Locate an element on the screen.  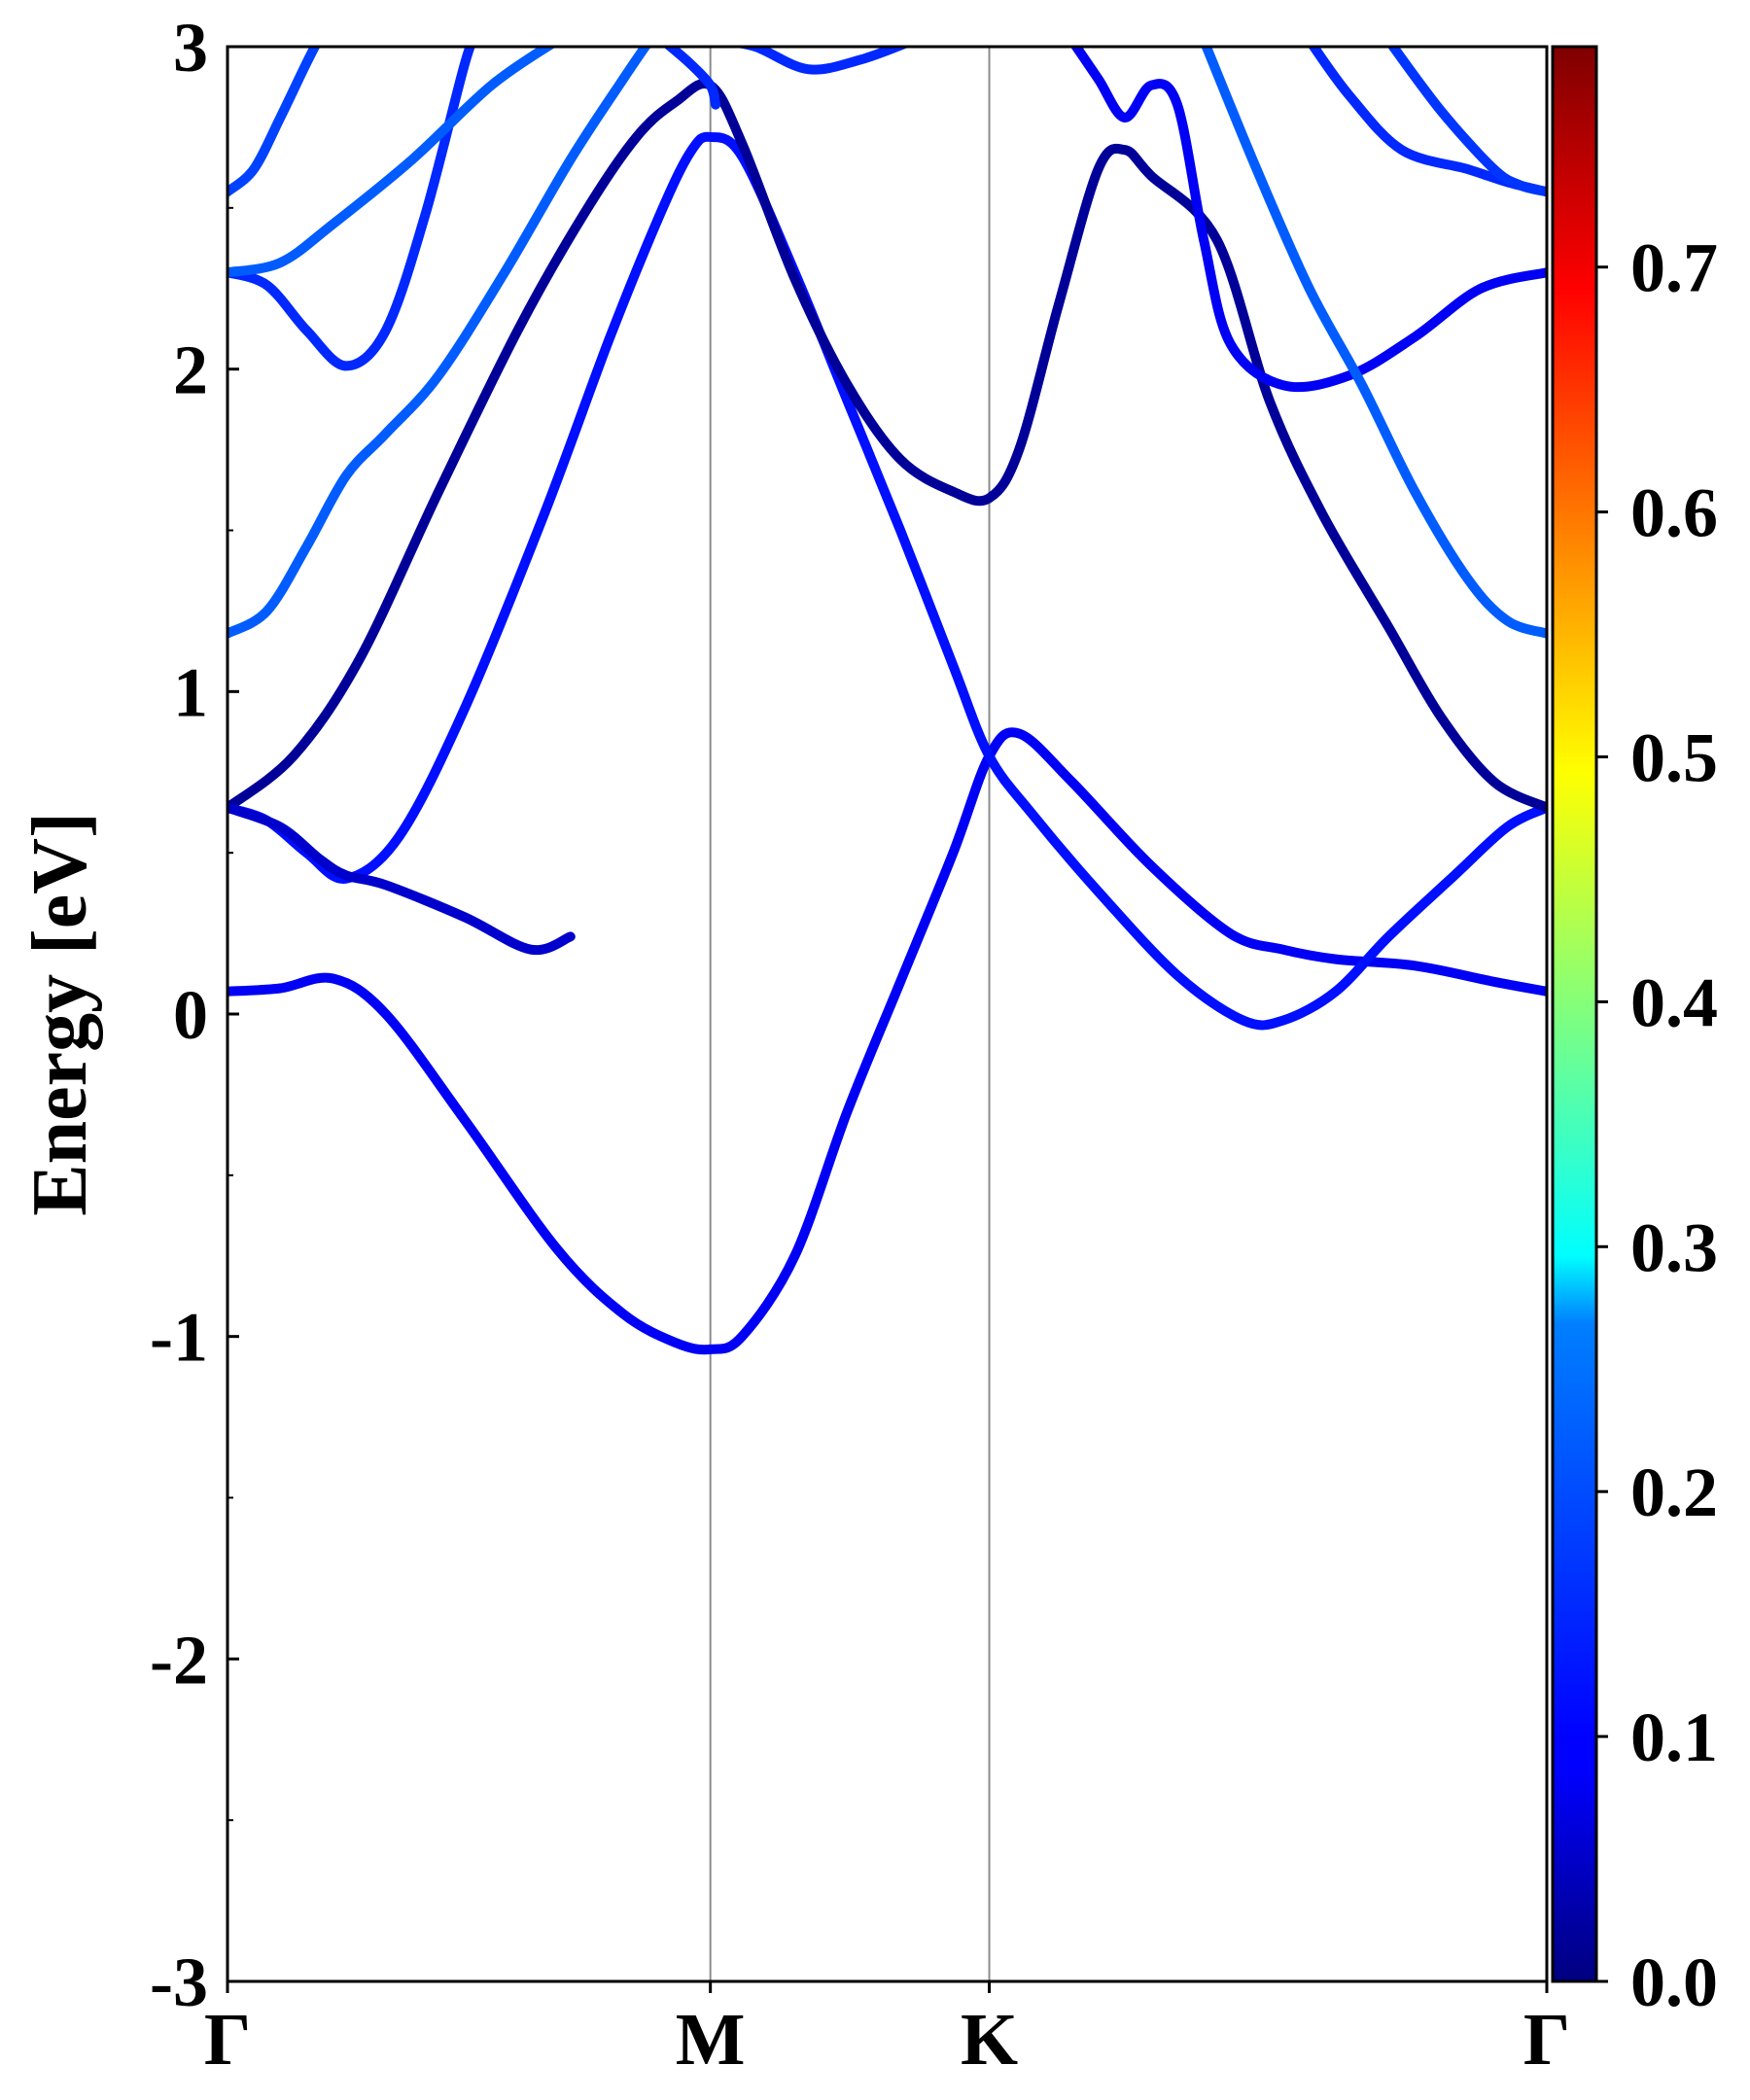
y-axis-title: Energy [eV] is located at coordinates (60, 1013).